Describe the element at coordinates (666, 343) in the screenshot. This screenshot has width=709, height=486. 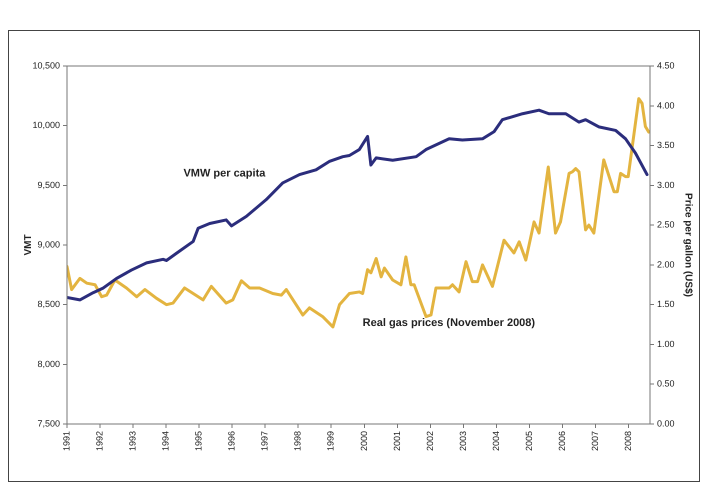
I see `y2-tick-label: 1.00` at that location.